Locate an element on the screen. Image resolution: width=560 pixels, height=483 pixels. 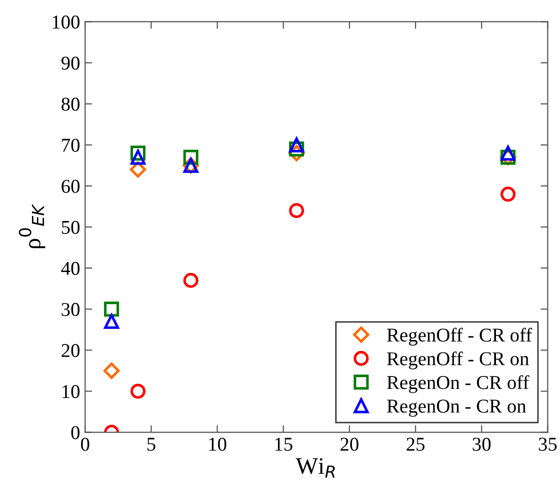
x-tick-label: 30 is located at coordinates (481, 444).